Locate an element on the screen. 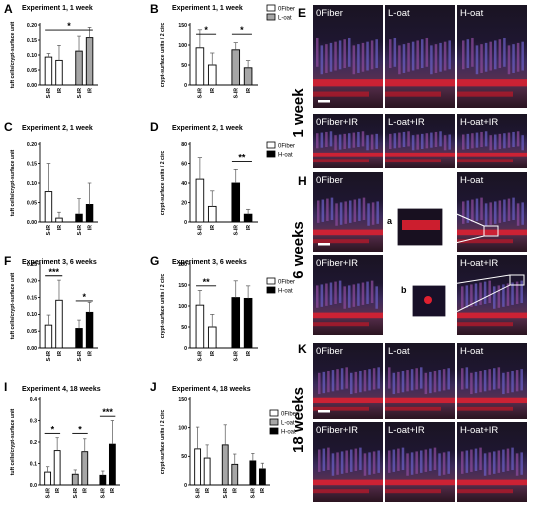 This screenshot has width=550, height=506. legend-entry: 0Fiber is located at coordinates (286, 147).